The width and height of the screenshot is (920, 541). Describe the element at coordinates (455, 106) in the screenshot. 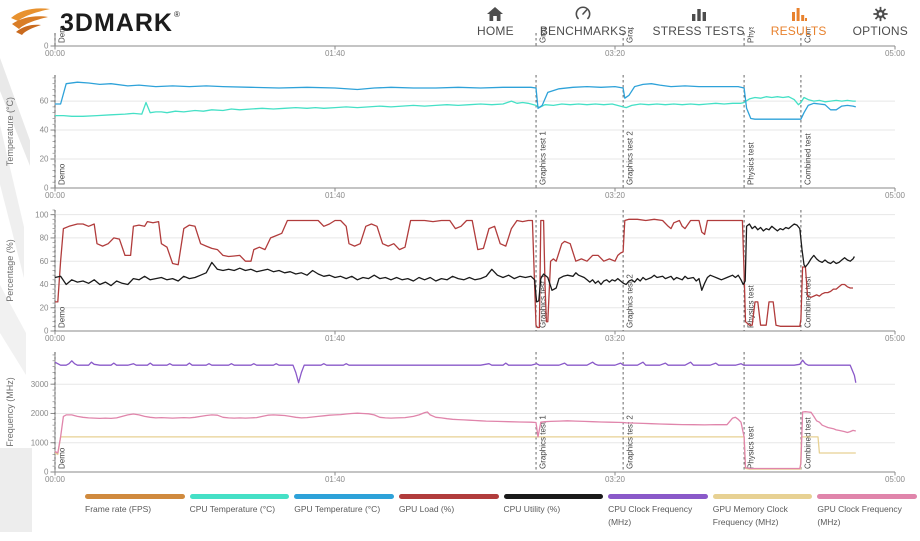

I see `series-cpu-temperature-c` at that location.